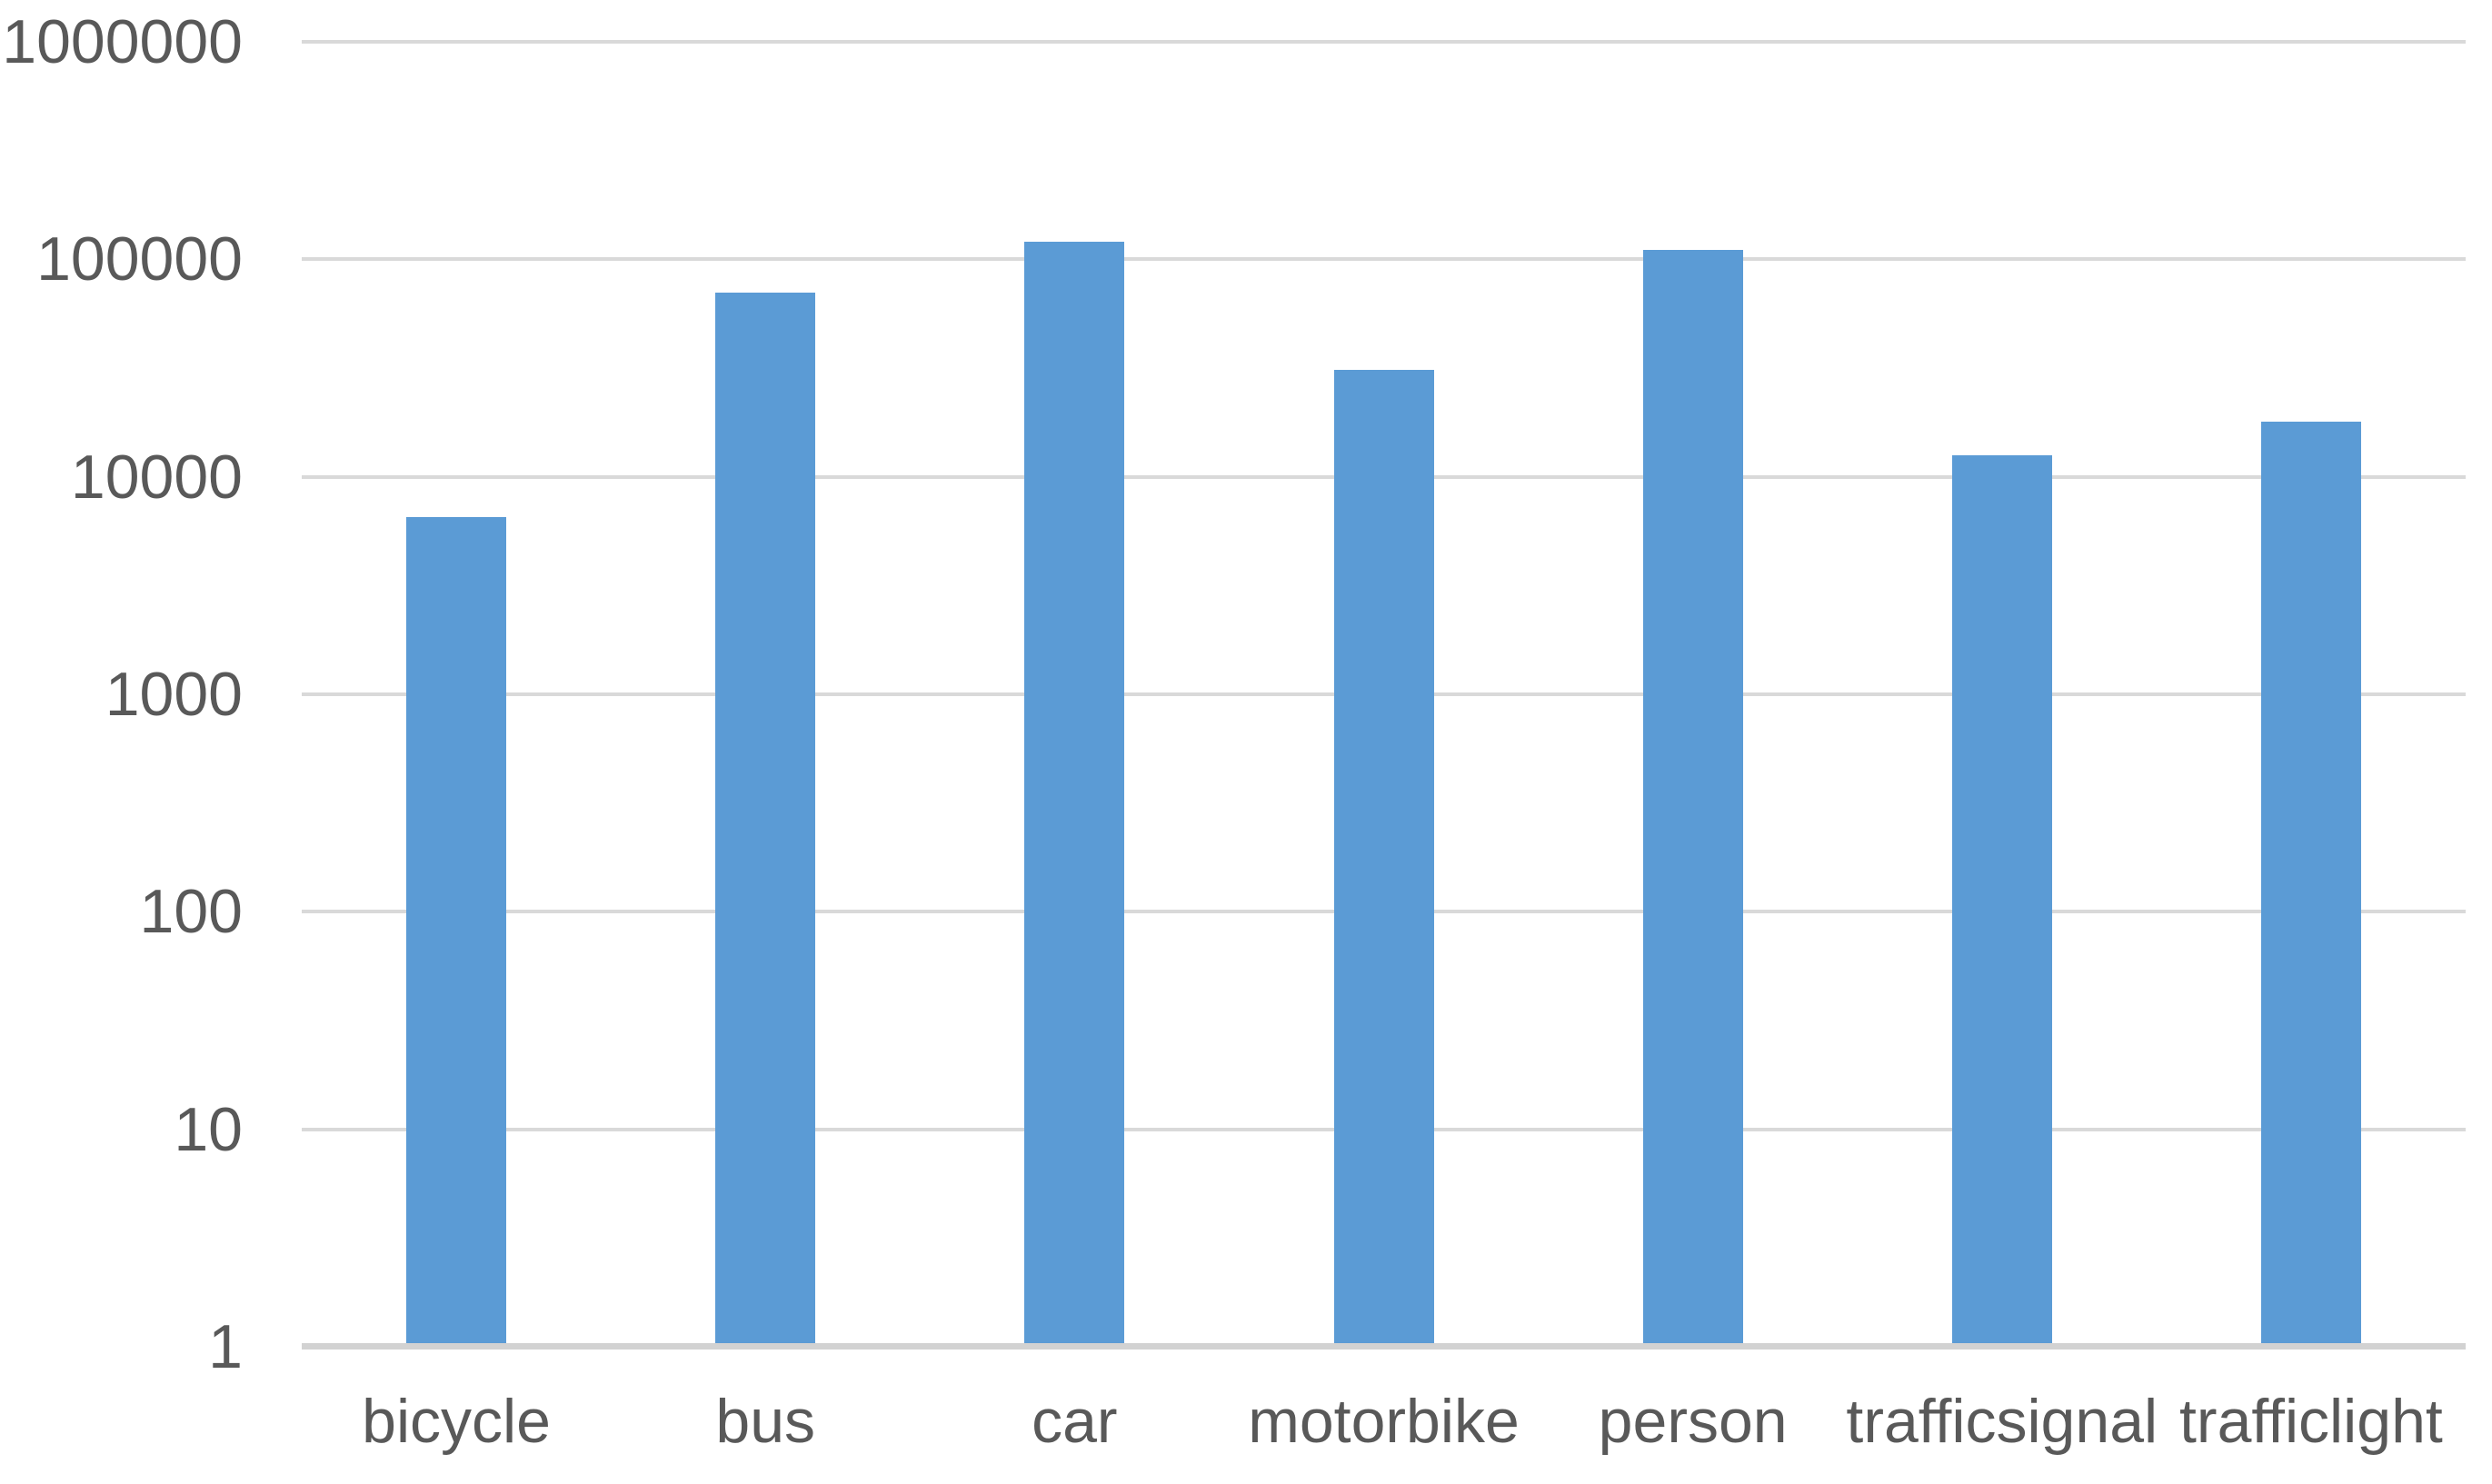 This screenshot has width=2492, height=1484. What do you see at coordinates (765, 818) in the screenshot?
I see `bar-bus` at bounding box center [765, 818].